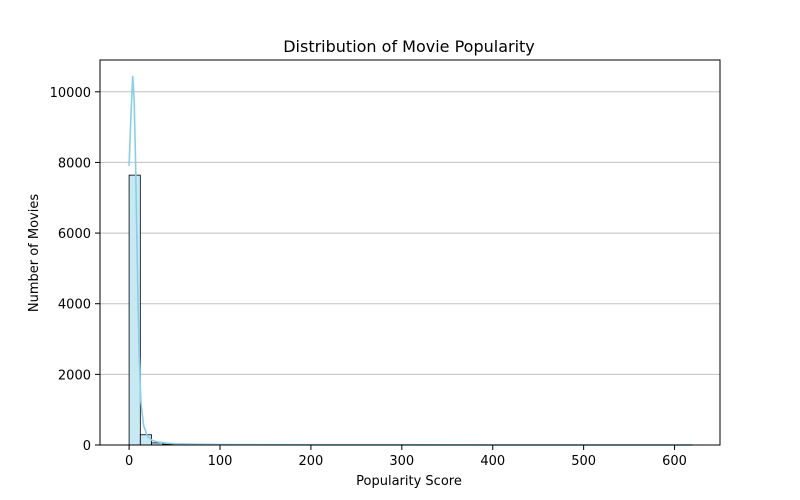  Describe the element at coordinates (74, 305) in the screenshot. I see `y-tick-label: 4000` at that location.